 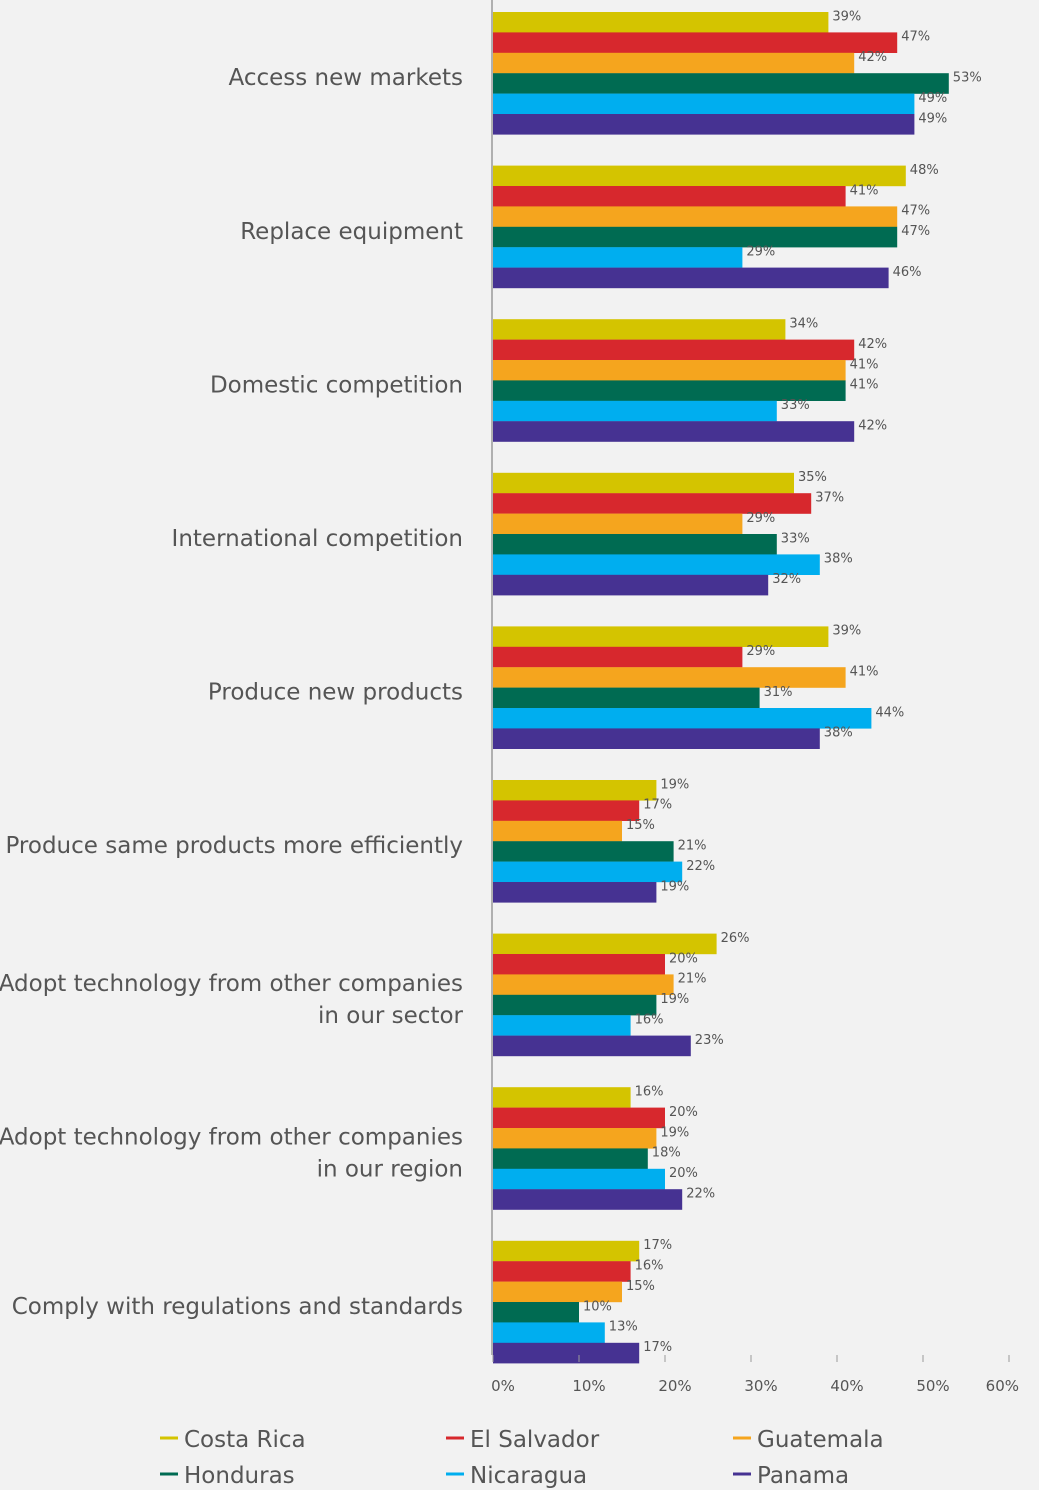 I want to click on legend-label-guatemala: Guatemala, so click(x=820, y=1440).